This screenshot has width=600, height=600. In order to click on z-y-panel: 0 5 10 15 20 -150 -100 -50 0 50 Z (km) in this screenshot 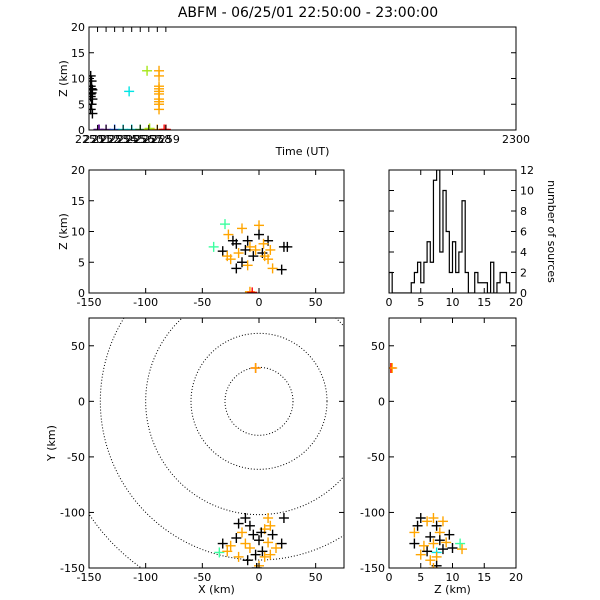, I will do `click(441, 456)`.